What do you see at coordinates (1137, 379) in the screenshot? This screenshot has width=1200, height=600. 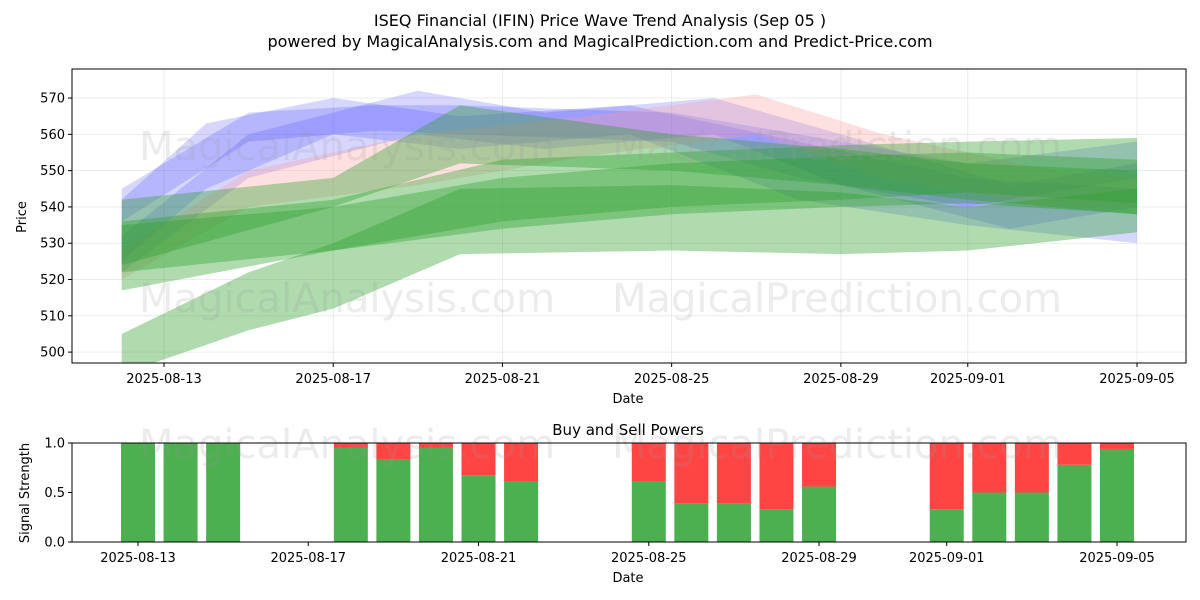 I see `price-xtick-label-6: 2025-09-05` at bounding box center [1137, 379].